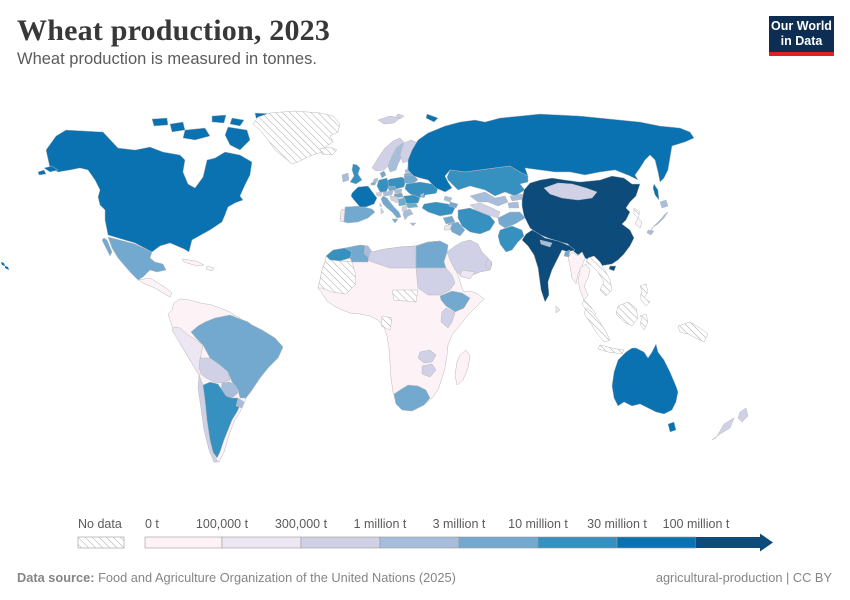  I want to click on svg-text: 100 million t, so click(696, 524).